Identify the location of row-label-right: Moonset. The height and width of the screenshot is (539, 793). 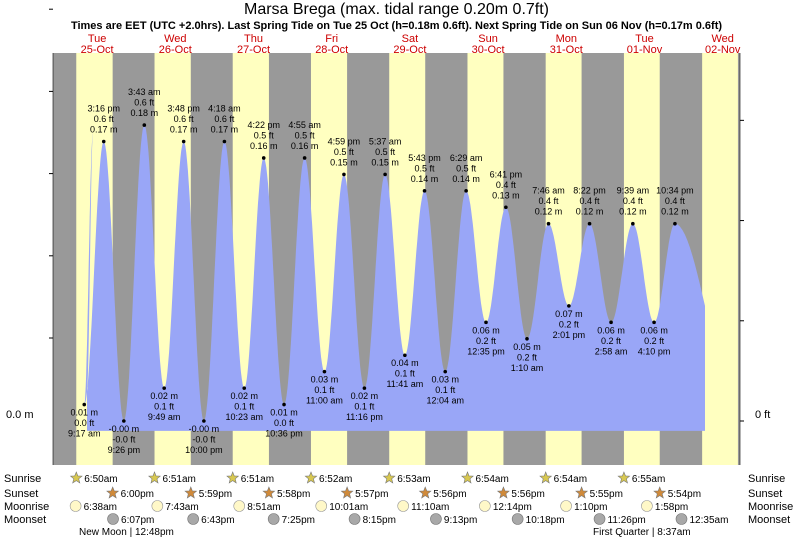
(769, 520).